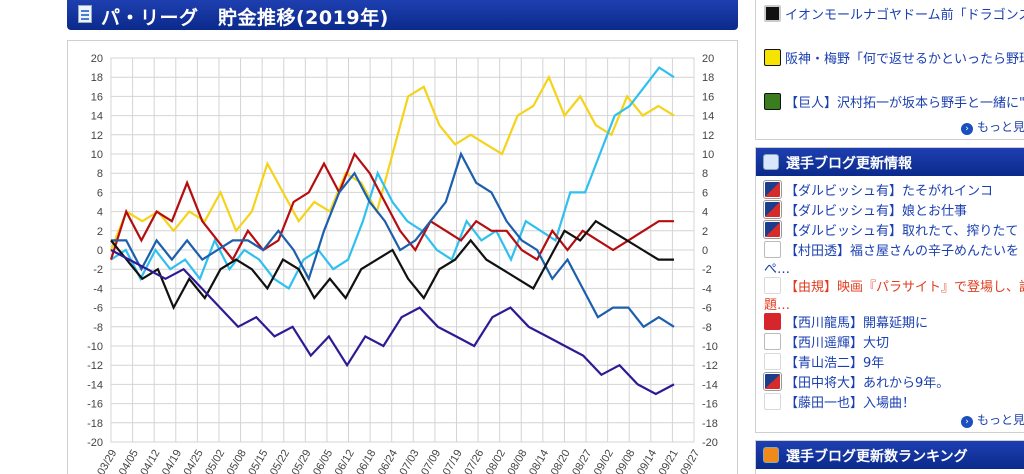 The width and height of the screenshot is (1024, 474). What do you see at coordinates (707, 328) in the screenshot?
I see `y-tick-label-right: -8` at bounding box center [707, 328].